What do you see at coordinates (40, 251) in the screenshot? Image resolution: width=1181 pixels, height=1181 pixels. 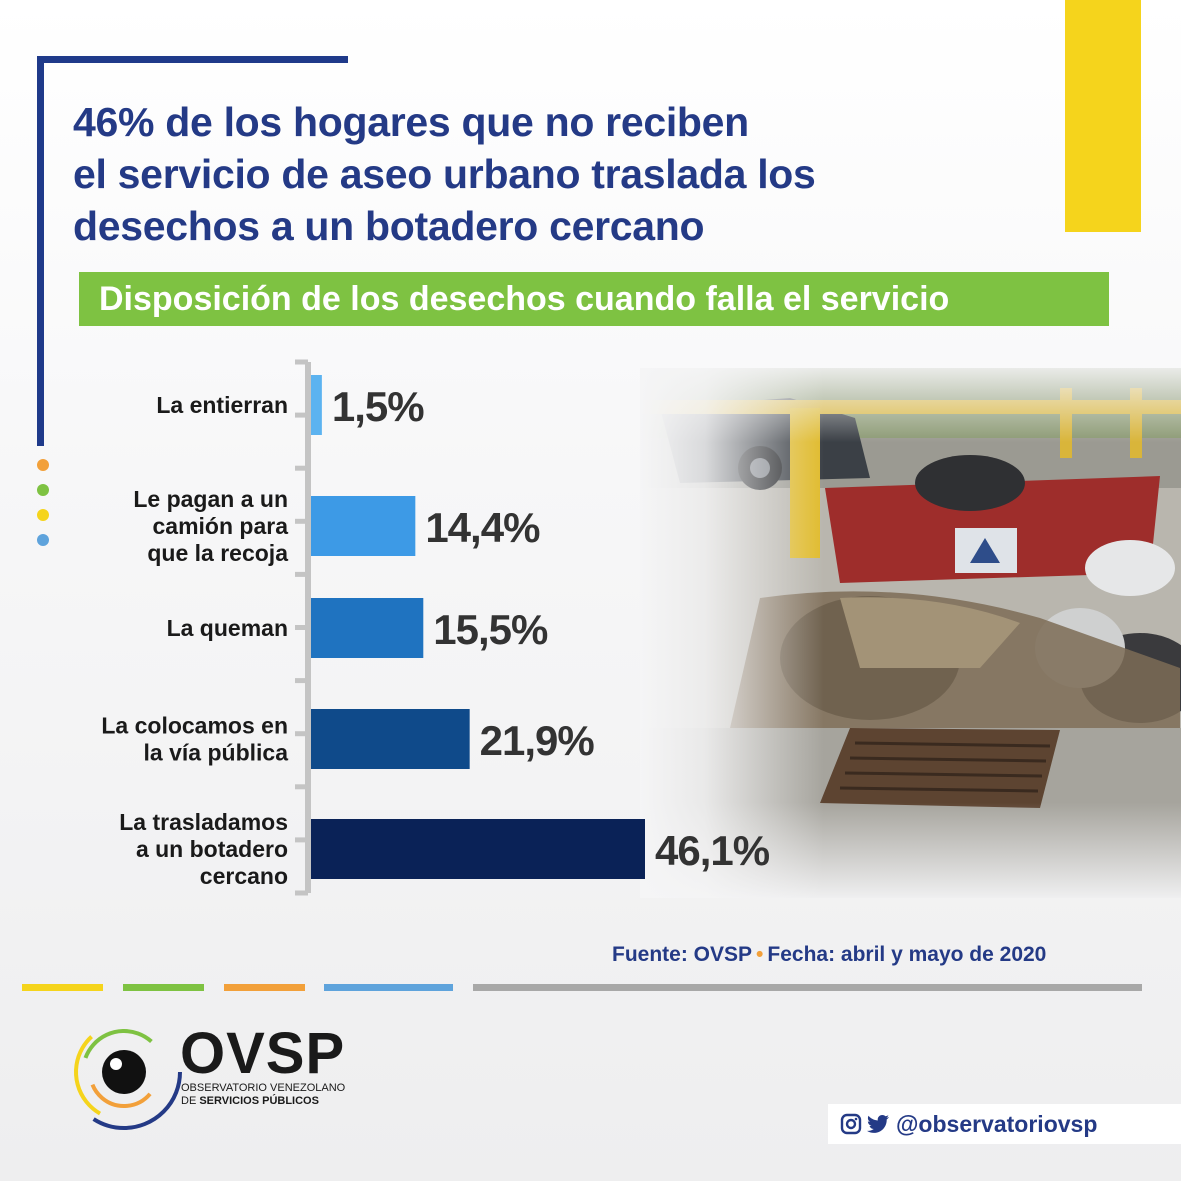 I see `frame-left-line` at bounding box center [40, 251].